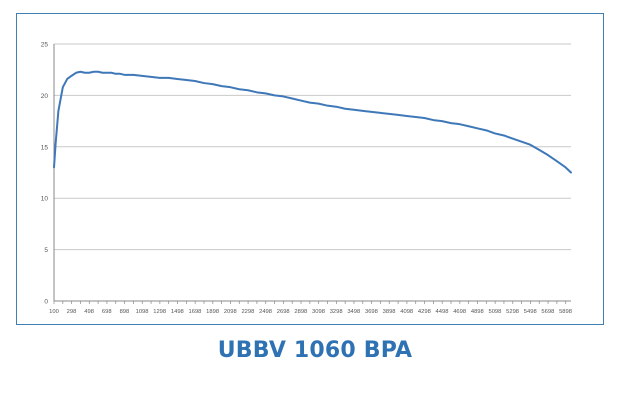 The width and height of the screenshot is (630, 400). Describe the element at coordinates (336, 312) in the screenshot. I see `x-tick-label: 3298` at that location.